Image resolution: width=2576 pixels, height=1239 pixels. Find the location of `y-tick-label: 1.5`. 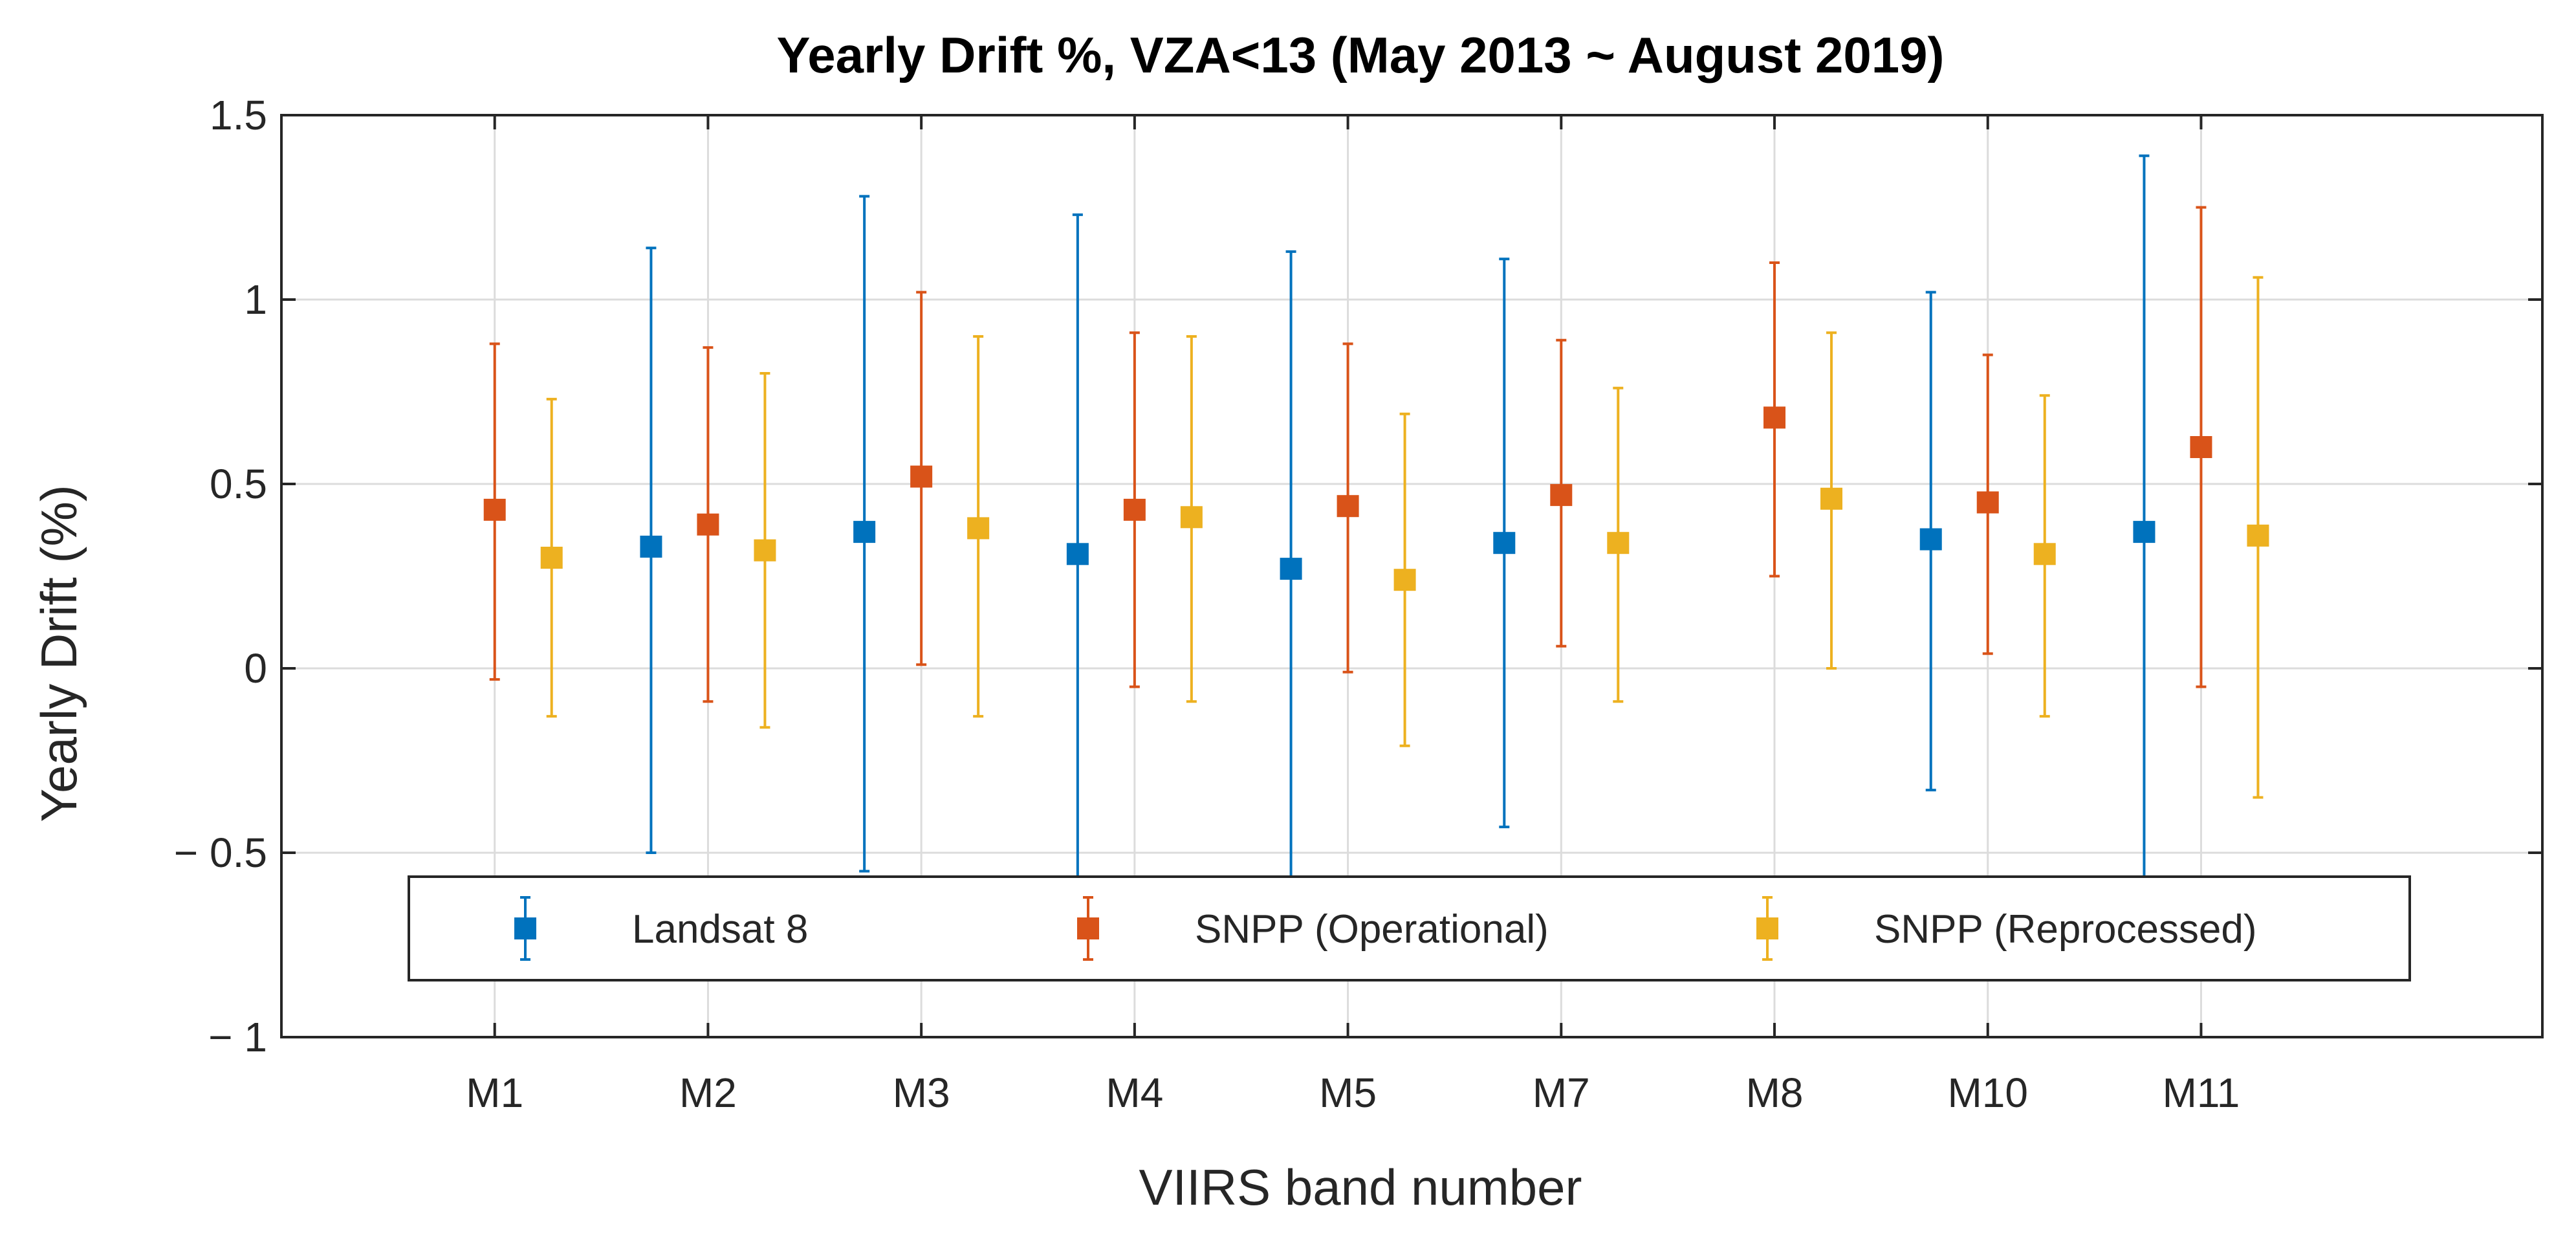

y-tick-label: 1.5 is located at coordinates (238, 115).